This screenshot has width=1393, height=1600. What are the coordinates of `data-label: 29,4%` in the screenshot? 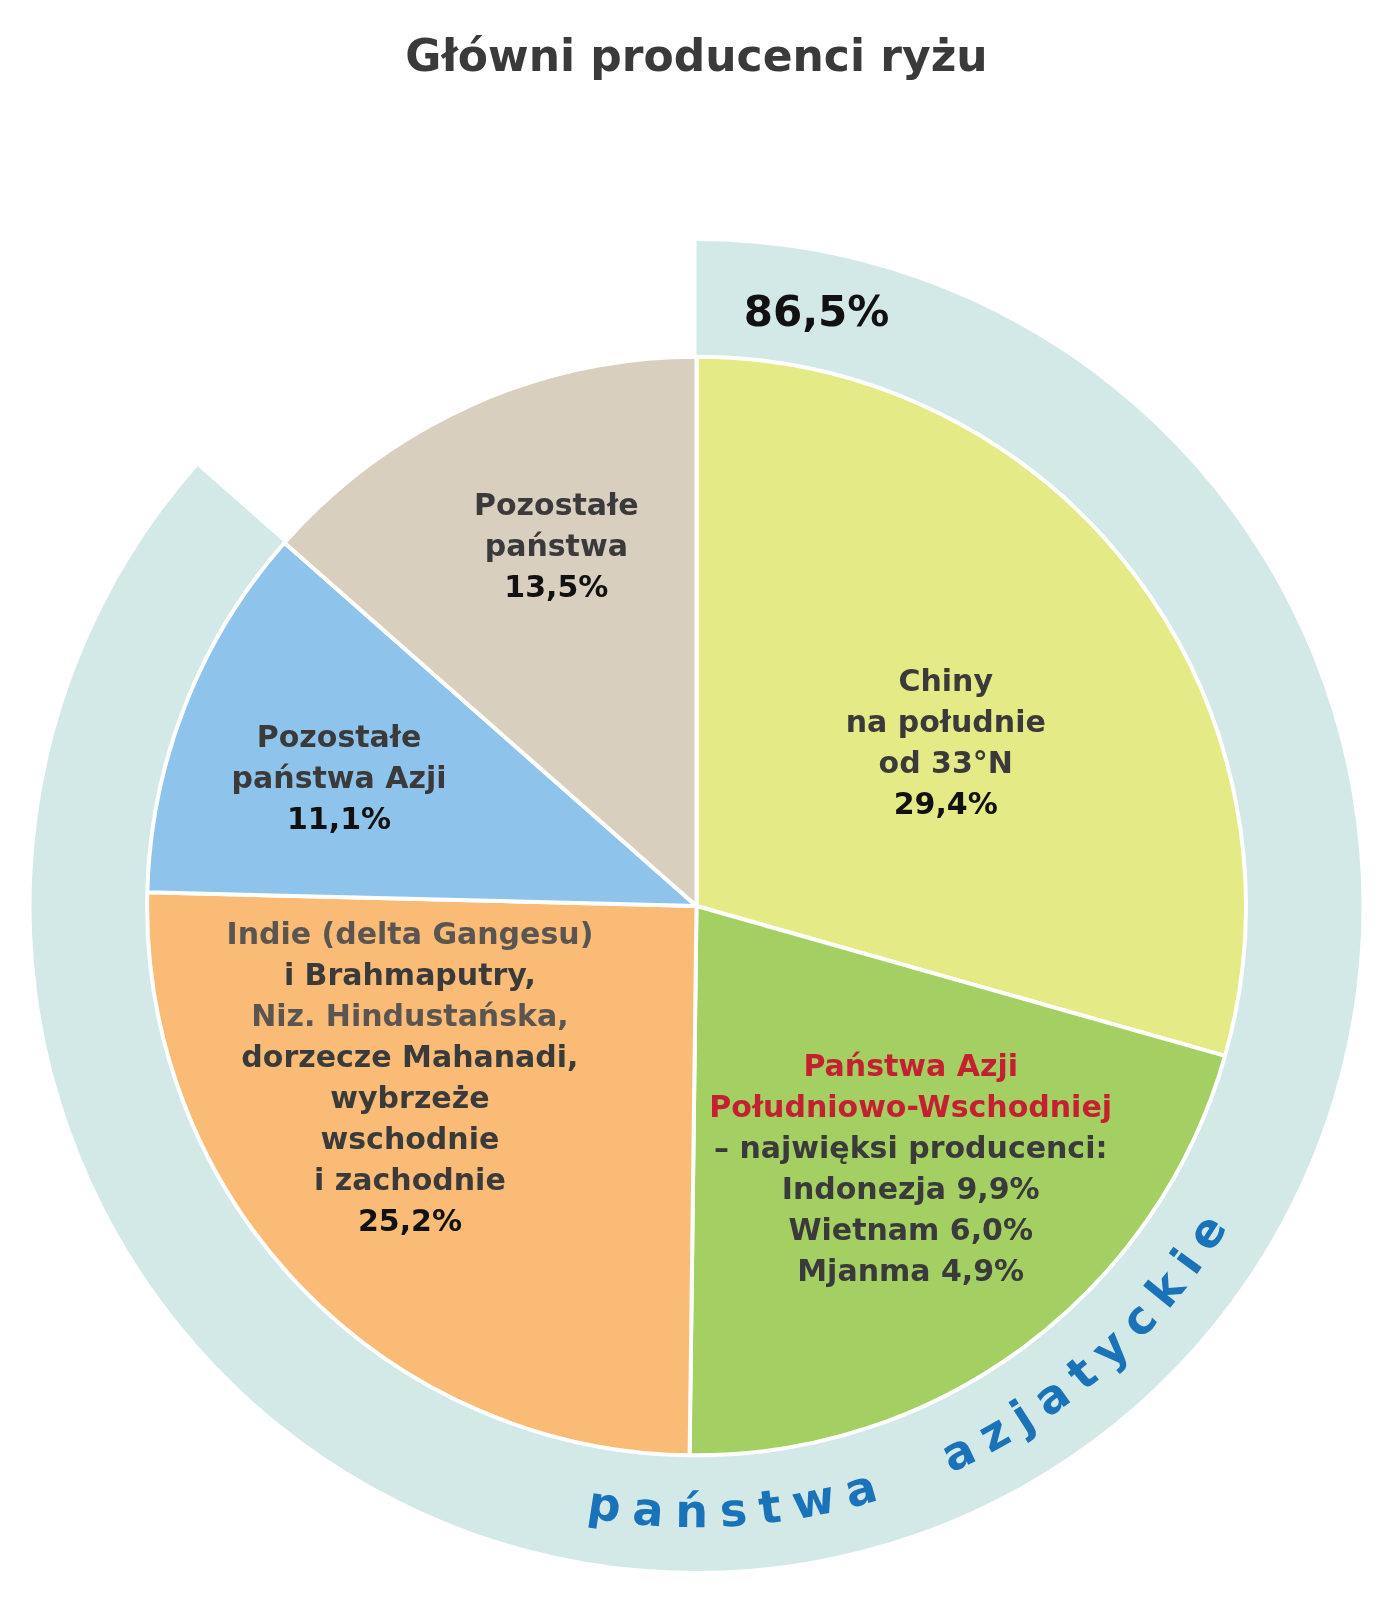 It's located at (945, 804).